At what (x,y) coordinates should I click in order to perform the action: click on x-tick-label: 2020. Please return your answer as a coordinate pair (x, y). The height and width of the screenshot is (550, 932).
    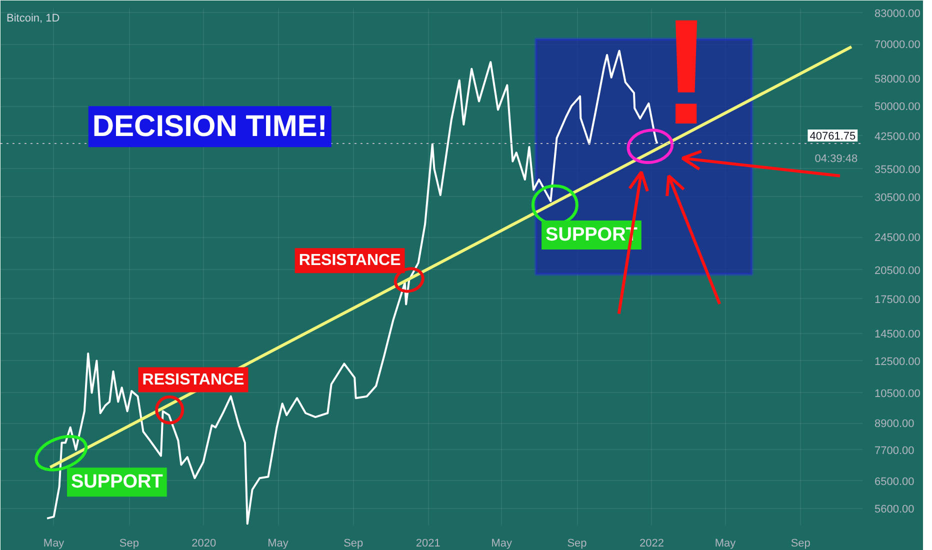
    Looking at the image, I should click on (204, 544).